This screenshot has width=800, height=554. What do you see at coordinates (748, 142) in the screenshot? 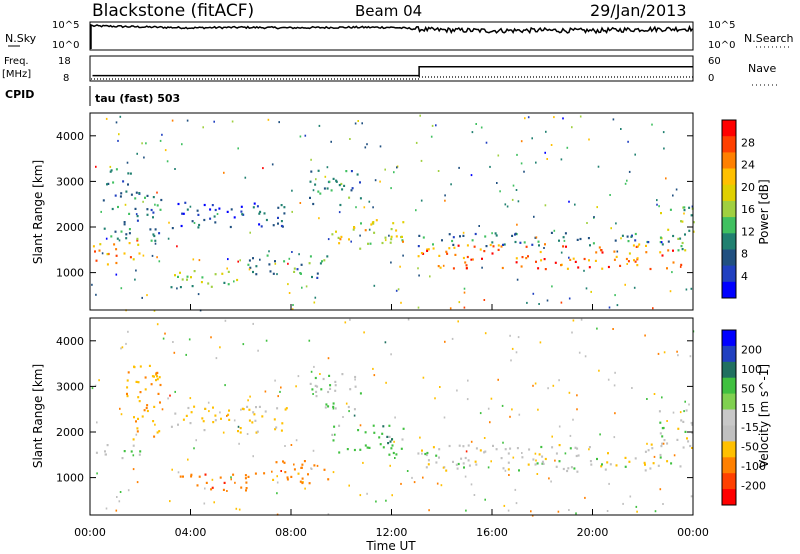
I see `colorbar-tick-label: 28` at bounding box center [748, 142].